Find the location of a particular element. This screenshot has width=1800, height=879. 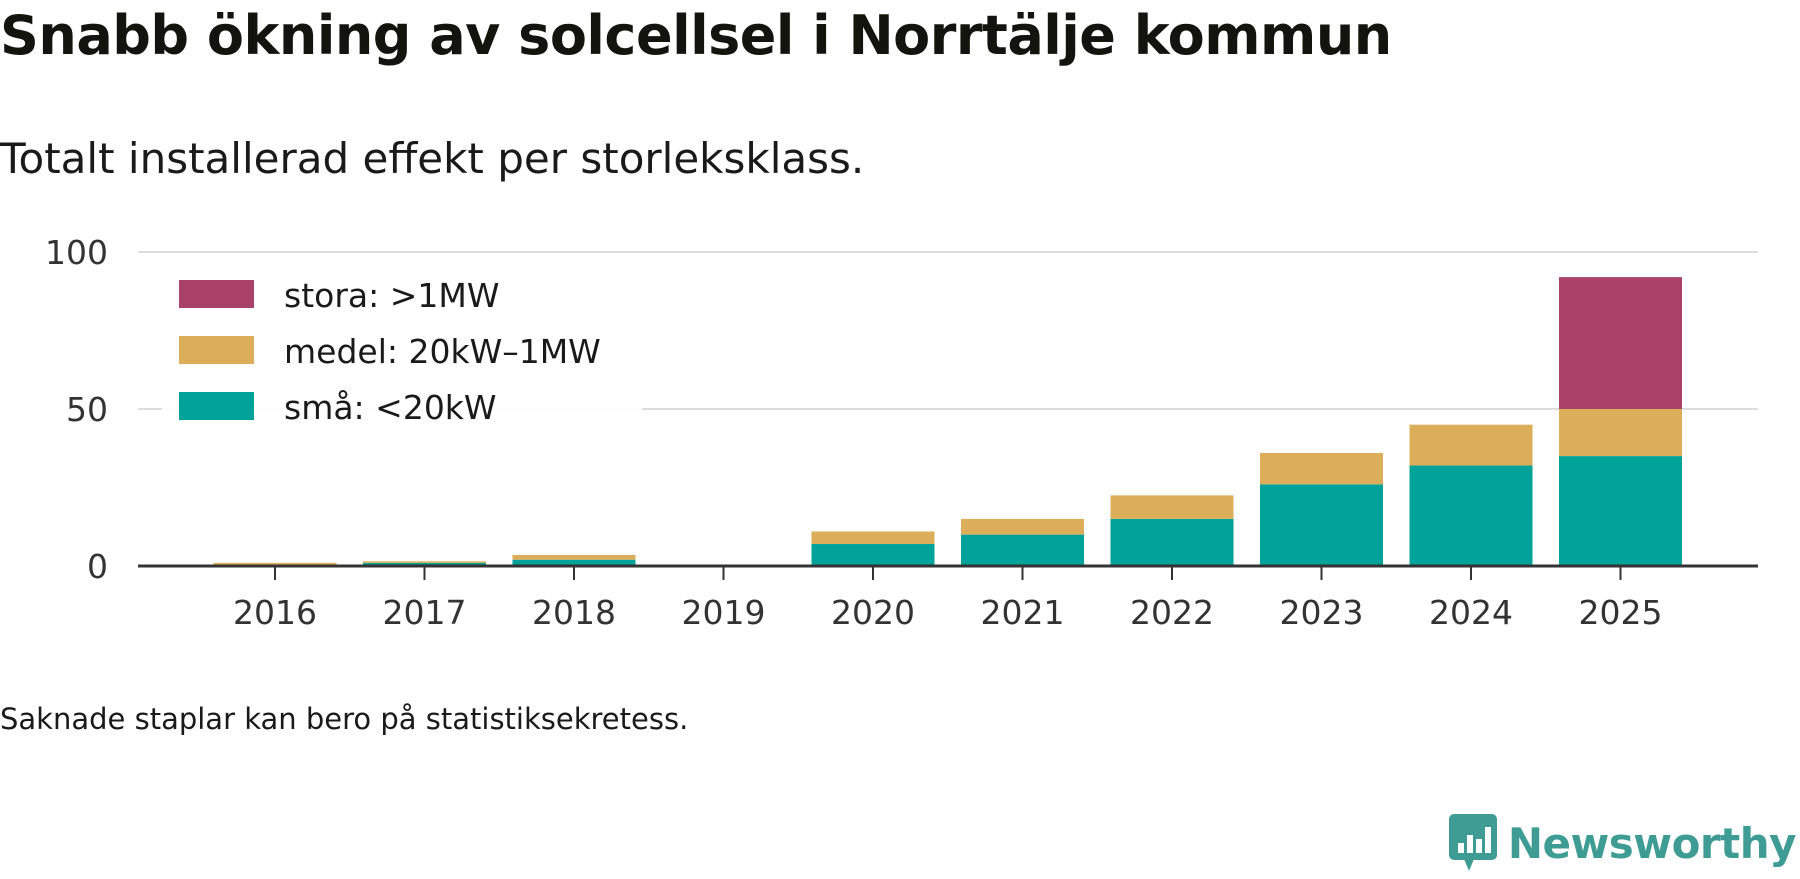

legend: stora: >1MW medel: 20kW–1MW små: <20kW is located at coordinates (402, 350).